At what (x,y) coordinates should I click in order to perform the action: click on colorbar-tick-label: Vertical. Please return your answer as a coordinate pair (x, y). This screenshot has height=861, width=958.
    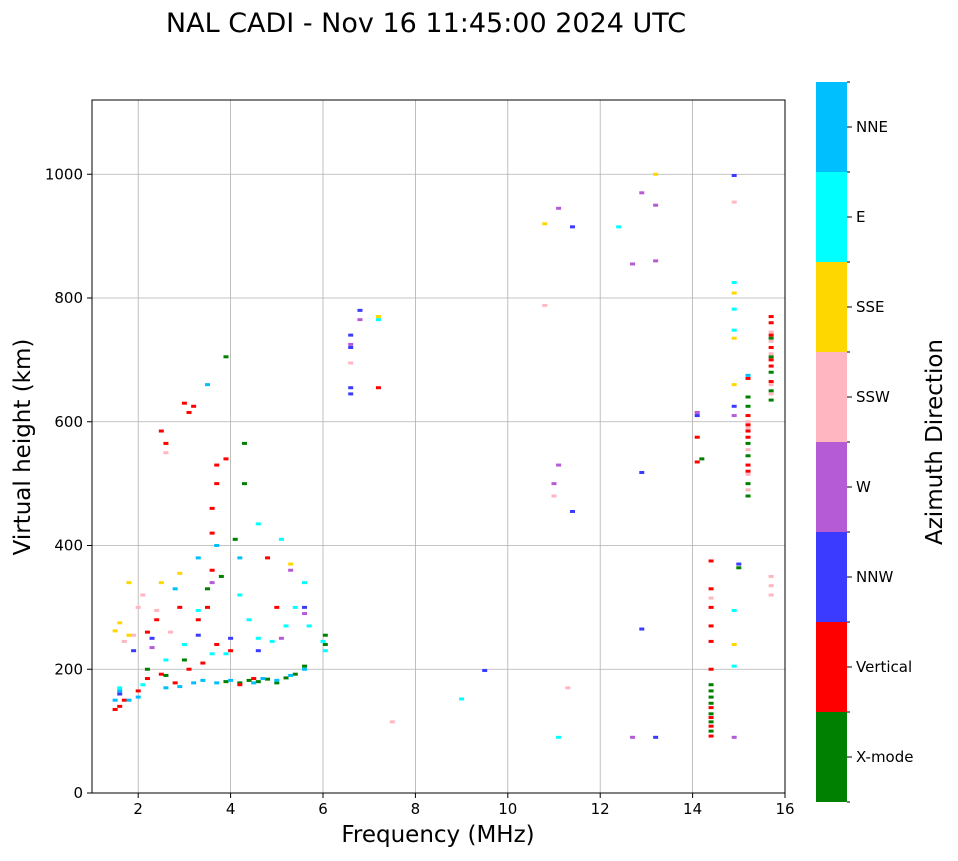
    Looking at the image, I should click on (884, 667).